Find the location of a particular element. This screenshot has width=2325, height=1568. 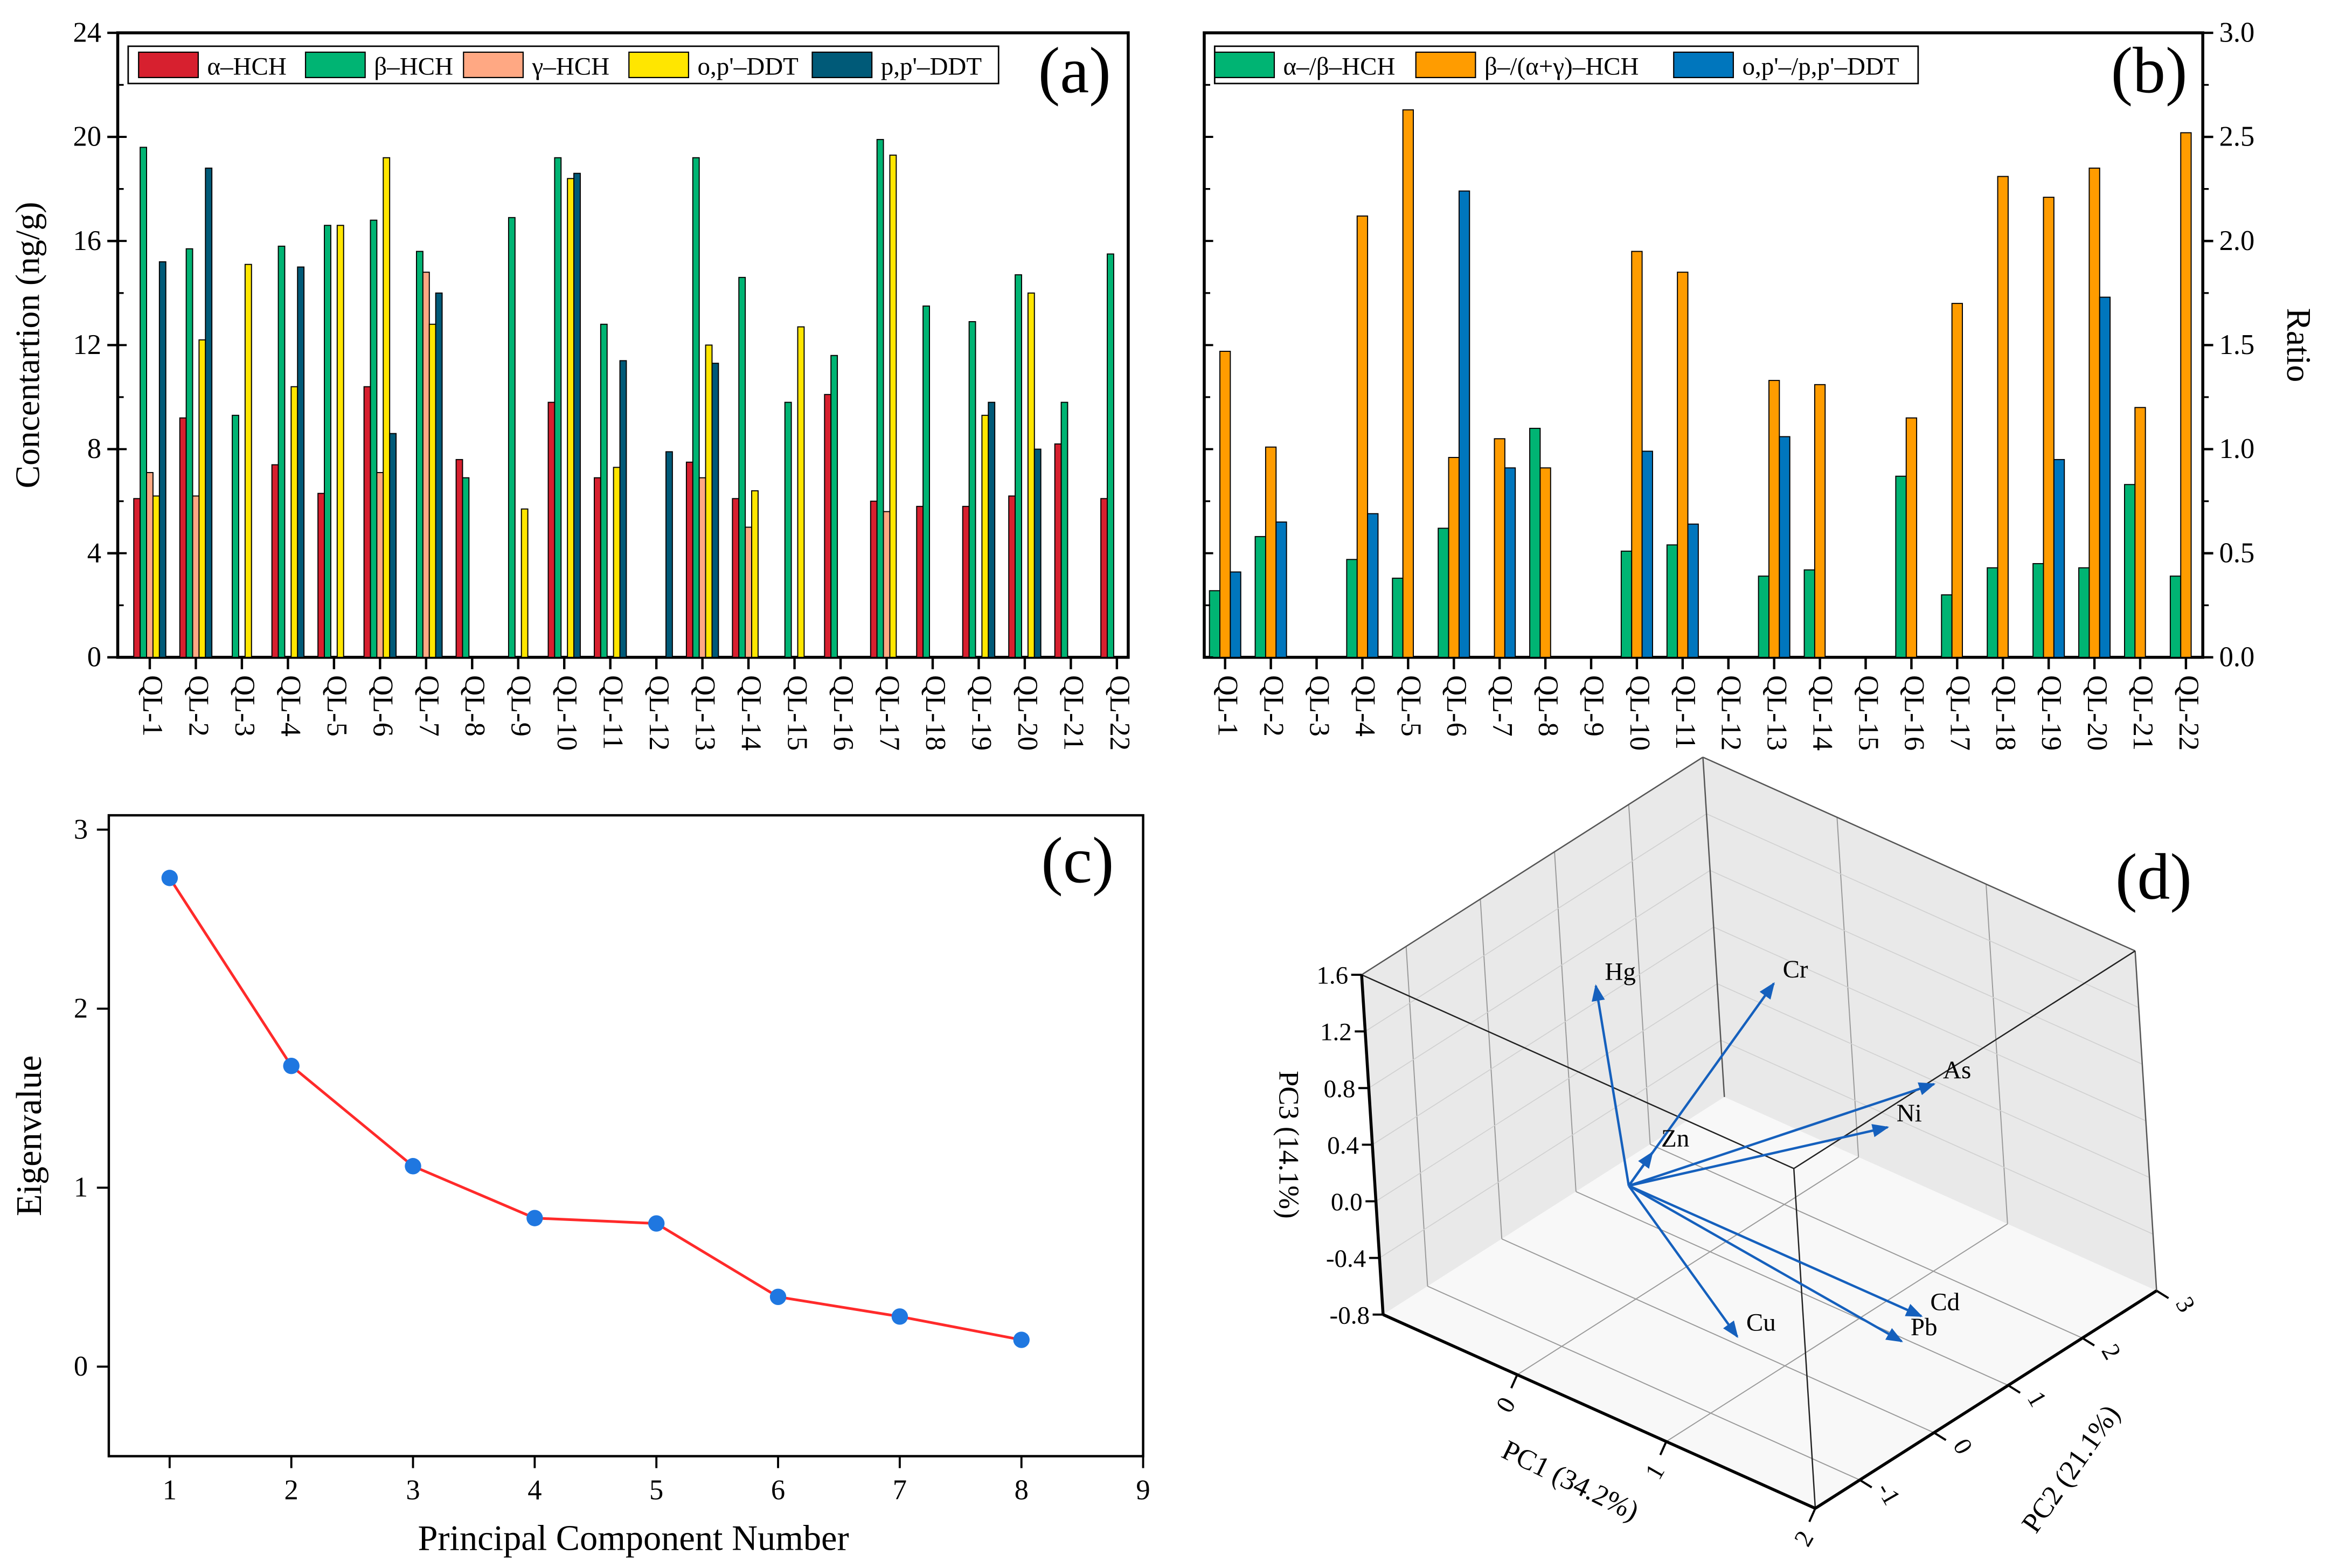

x-tick-label: QL-9 is located at coordinates (521, 706).